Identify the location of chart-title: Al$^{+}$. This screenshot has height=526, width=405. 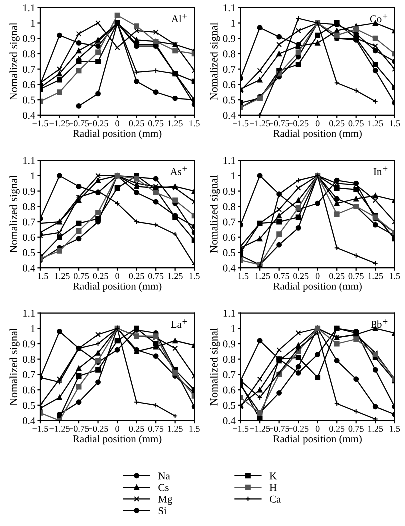
(180, 18).